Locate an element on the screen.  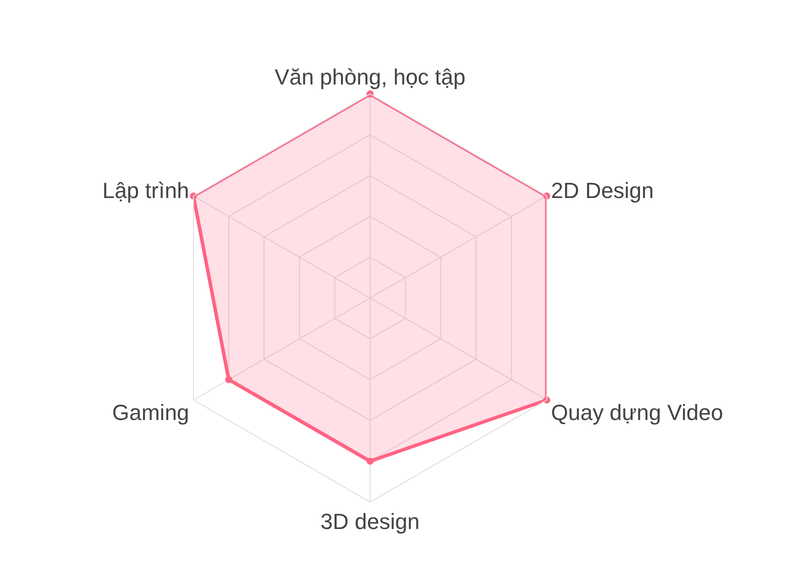
spoke-label: Lập trình is located at coordinates (146, 191).